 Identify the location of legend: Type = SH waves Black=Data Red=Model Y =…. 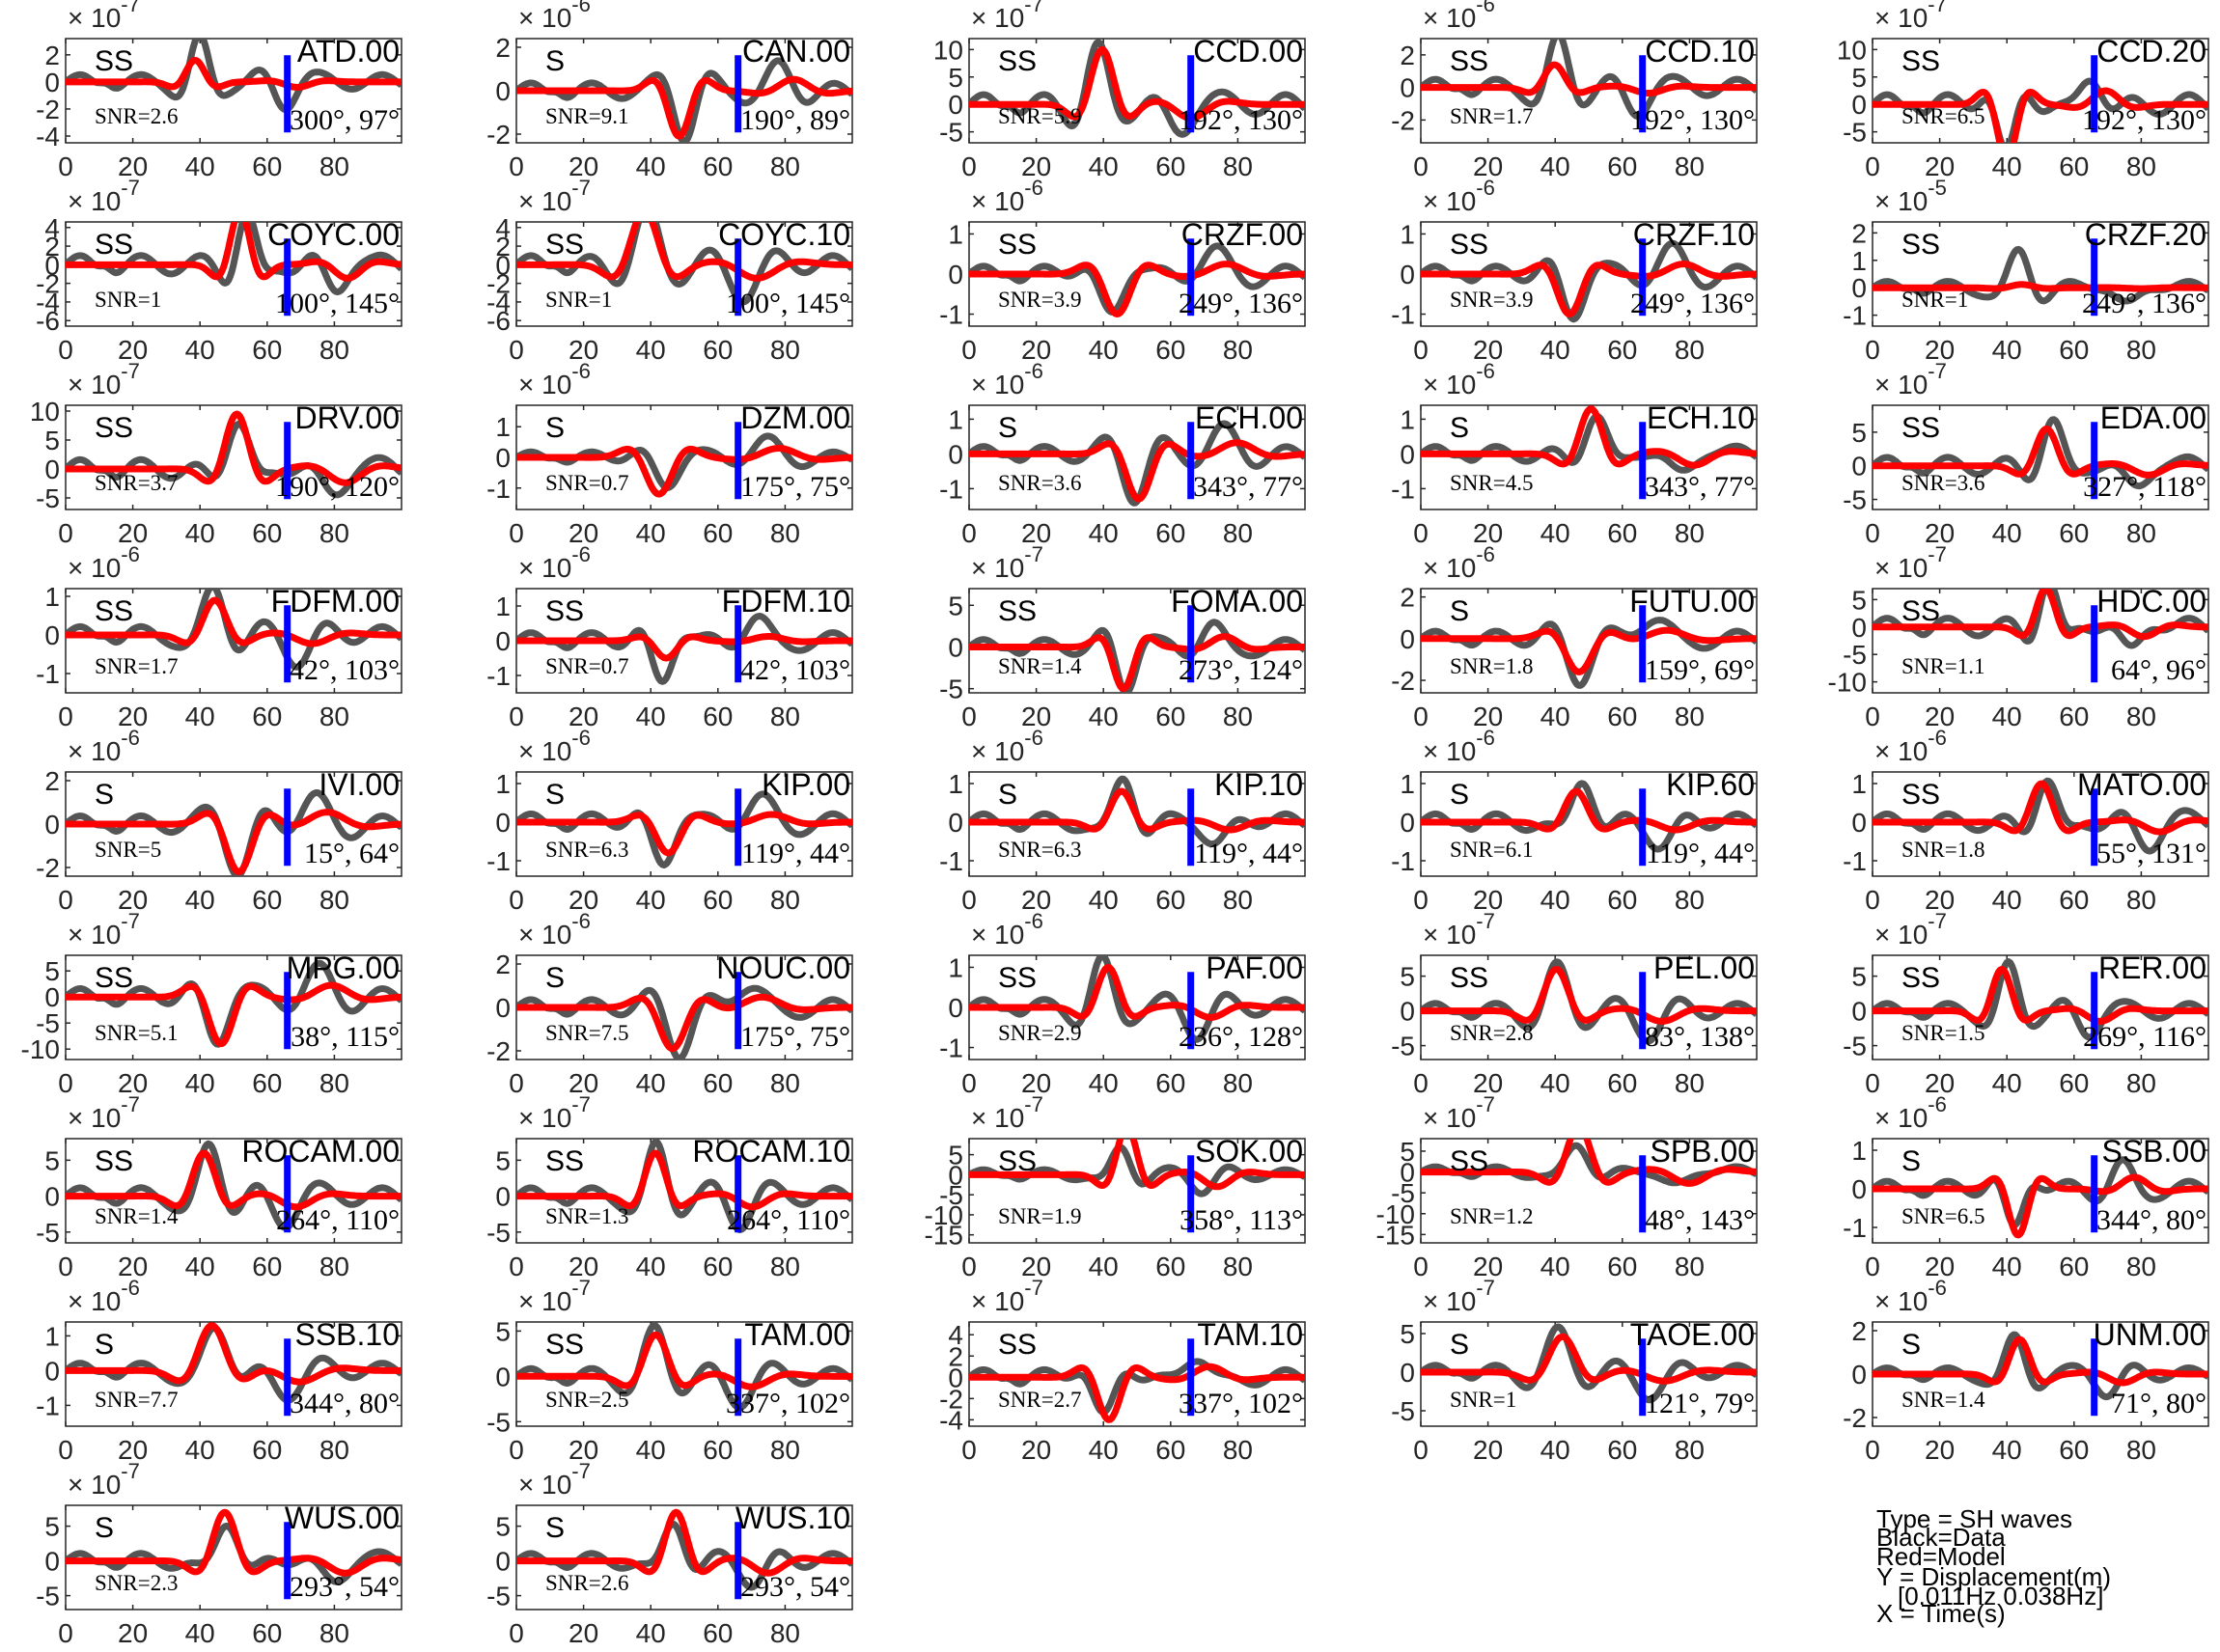
(1993, 1566).